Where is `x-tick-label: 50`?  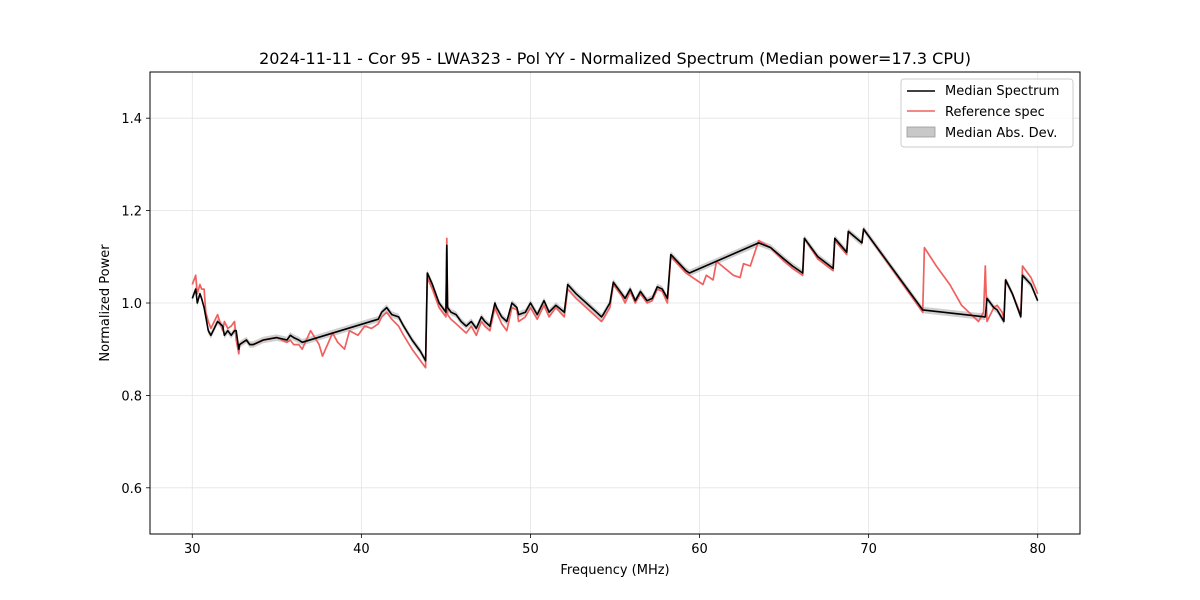
x-tick-label: 50 is located at coordinates (530, 549).